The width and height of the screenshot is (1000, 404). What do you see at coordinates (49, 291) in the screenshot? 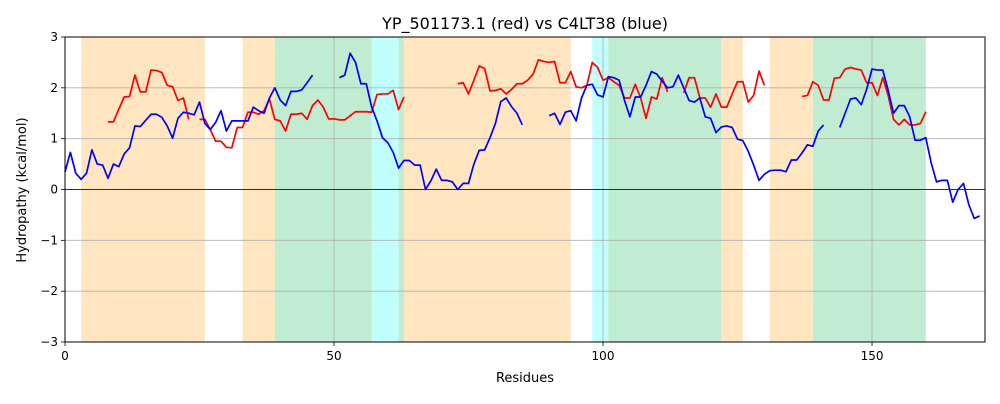
I see `y-tick-label: −2` at bounding box center [49, 291].